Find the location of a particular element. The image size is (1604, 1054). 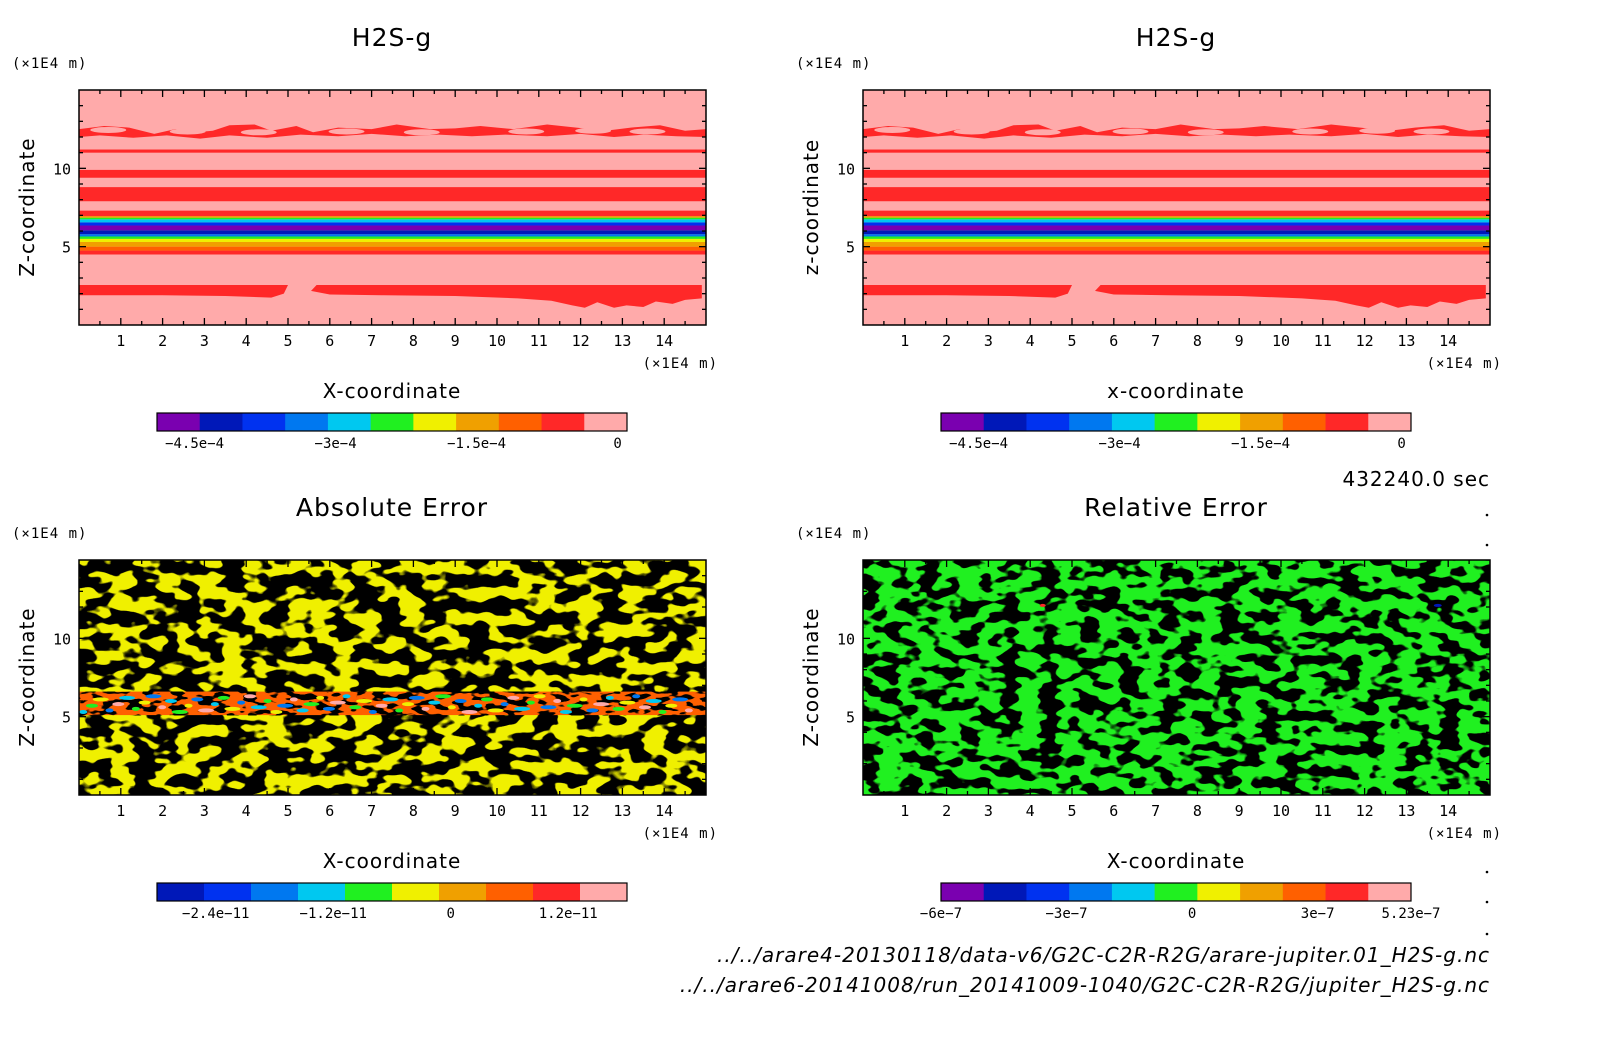

x-axis-label: X-coordinate is located at coordinates (392, 391).